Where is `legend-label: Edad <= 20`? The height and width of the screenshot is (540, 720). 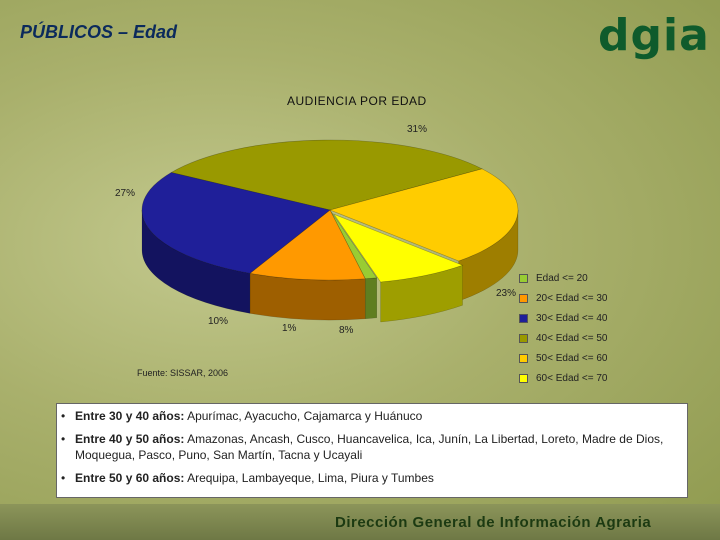 legend-label: Edad <= 20 is located at coordinates (562, 278).